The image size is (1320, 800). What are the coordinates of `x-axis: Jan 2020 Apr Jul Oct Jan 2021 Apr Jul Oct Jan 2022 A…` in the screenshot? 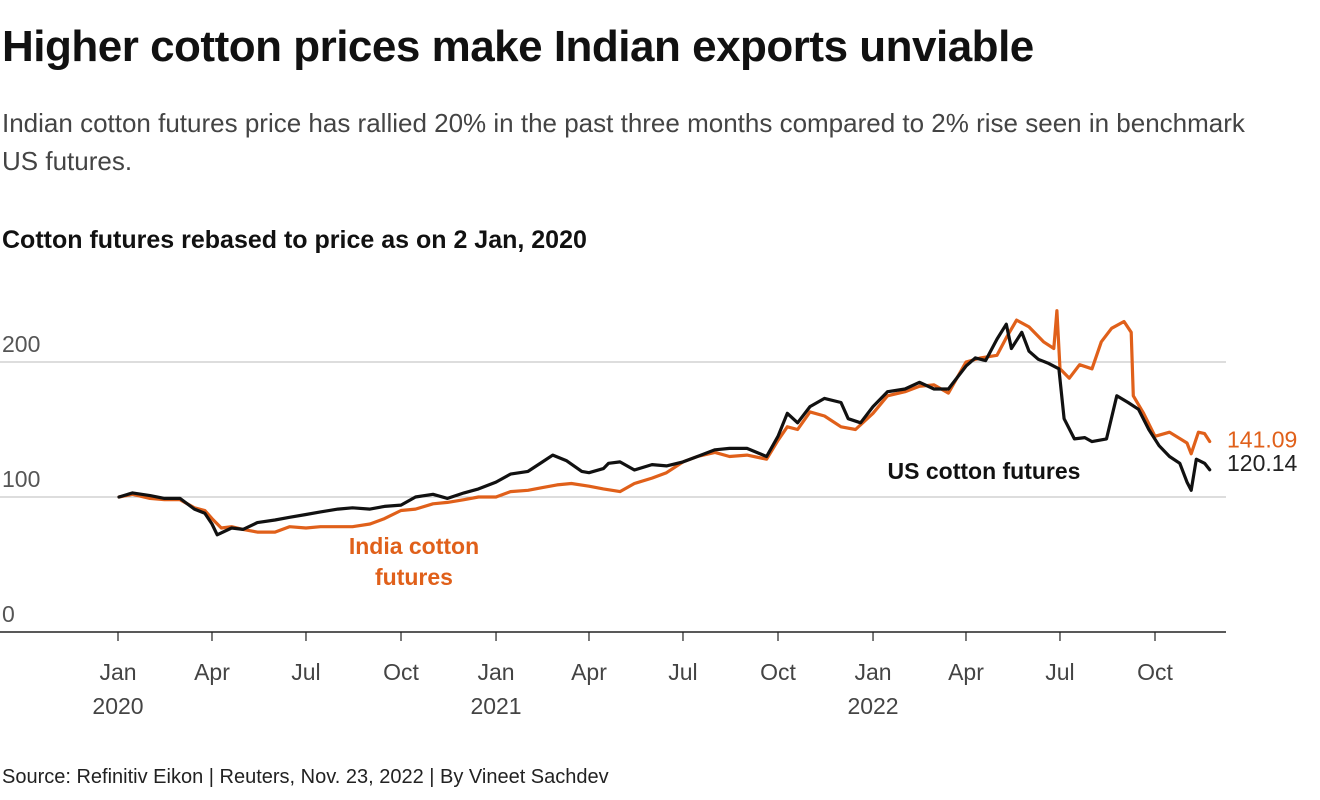 It's located at (613, 675).